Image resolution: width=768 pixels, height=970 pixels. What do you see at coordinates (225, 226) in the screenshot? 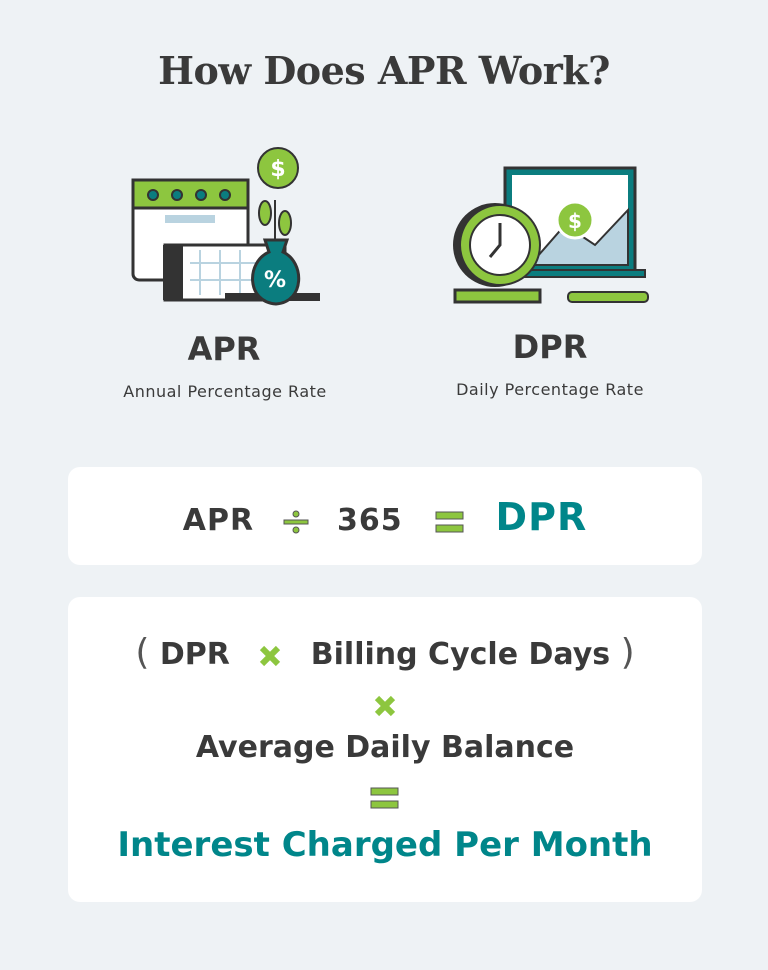
I see `calendar-money-bag-icon: $ %` at bounding box center [225, 226].